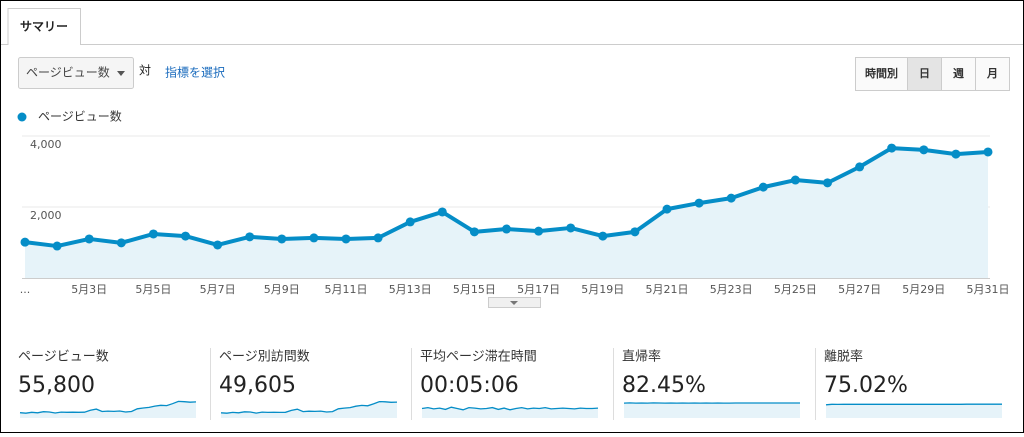 The width and height of the screenshot is (1024, 437). I want to click on y-tick-label: 2,000, so click(46, 215).